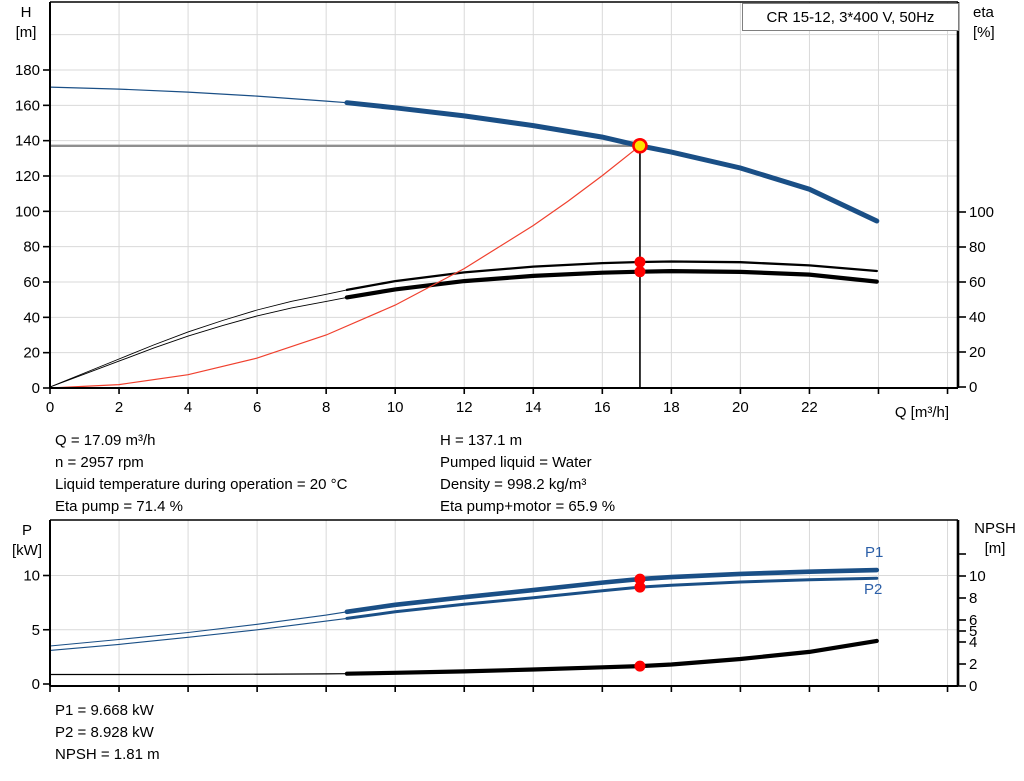 The width and height of the screenshot is (1024, 781). Describe the element at coordinates (995, 538) in the screenshot. I see `npsh-axis-title: NPSH [m]` at that location.